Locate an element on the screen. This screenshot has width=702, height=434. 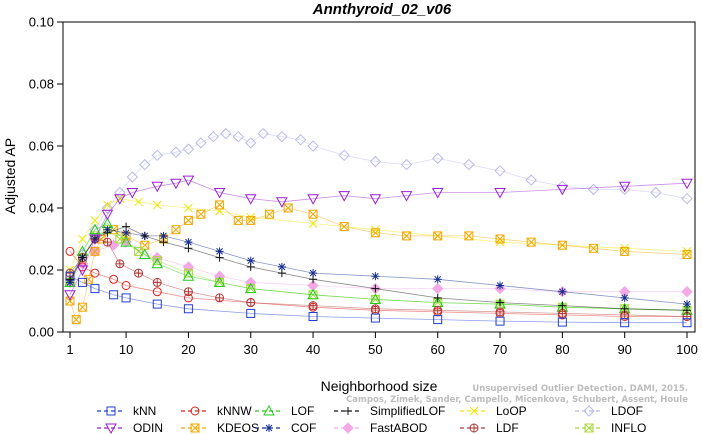
legend-label: LOF is located at coordinates (302, 411).